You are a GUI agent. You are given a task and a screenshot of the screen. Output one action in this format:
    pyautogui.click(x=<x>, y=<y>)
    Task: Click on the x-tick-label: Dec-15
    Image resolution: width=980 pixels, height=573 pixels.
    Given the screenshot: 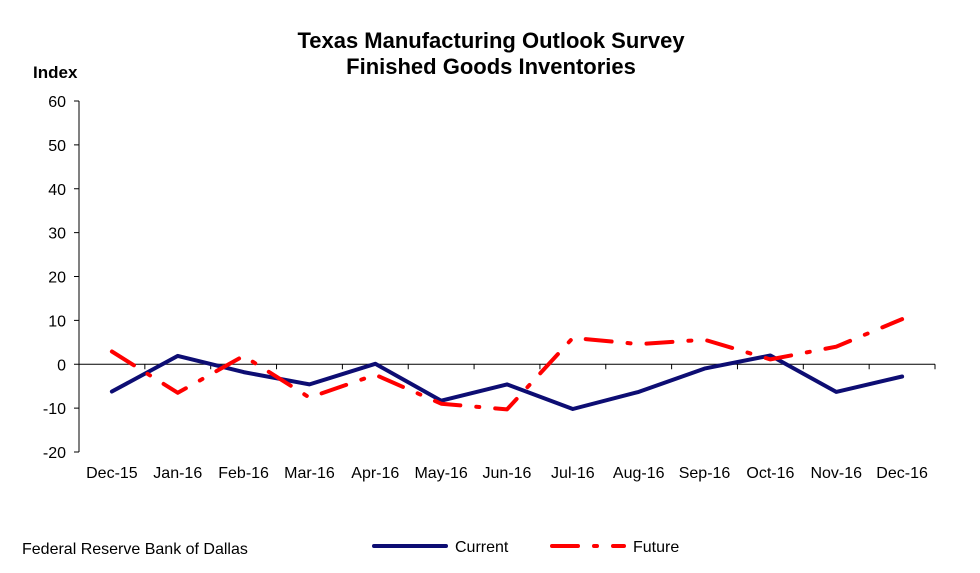 What is the action you would take?
    pyautogui.click(x=112, y=473)
    